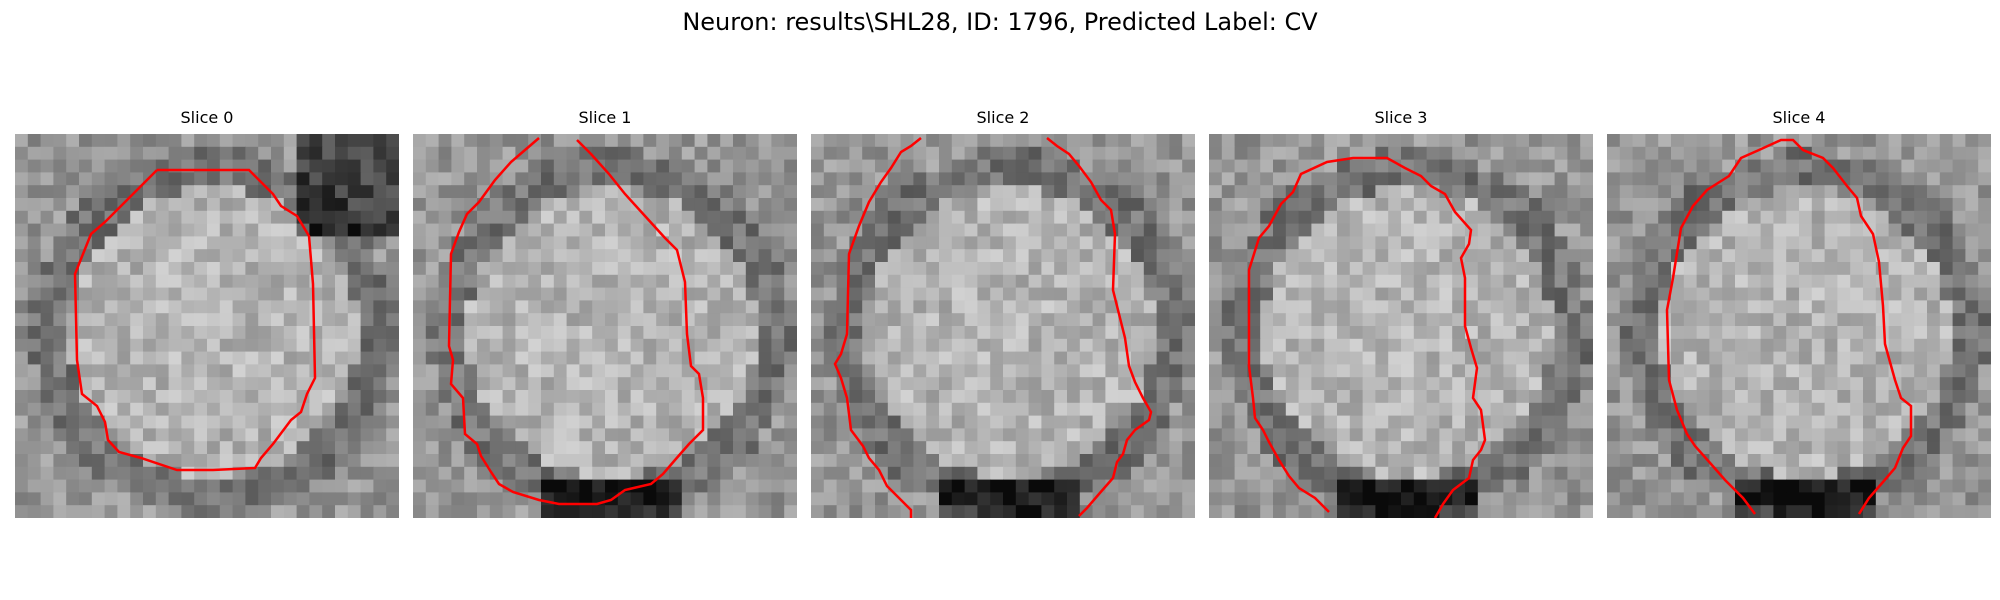 This screenshot has width=2000, height=600. I want to click on slice-title: Slice 2, so click(1003, 117).